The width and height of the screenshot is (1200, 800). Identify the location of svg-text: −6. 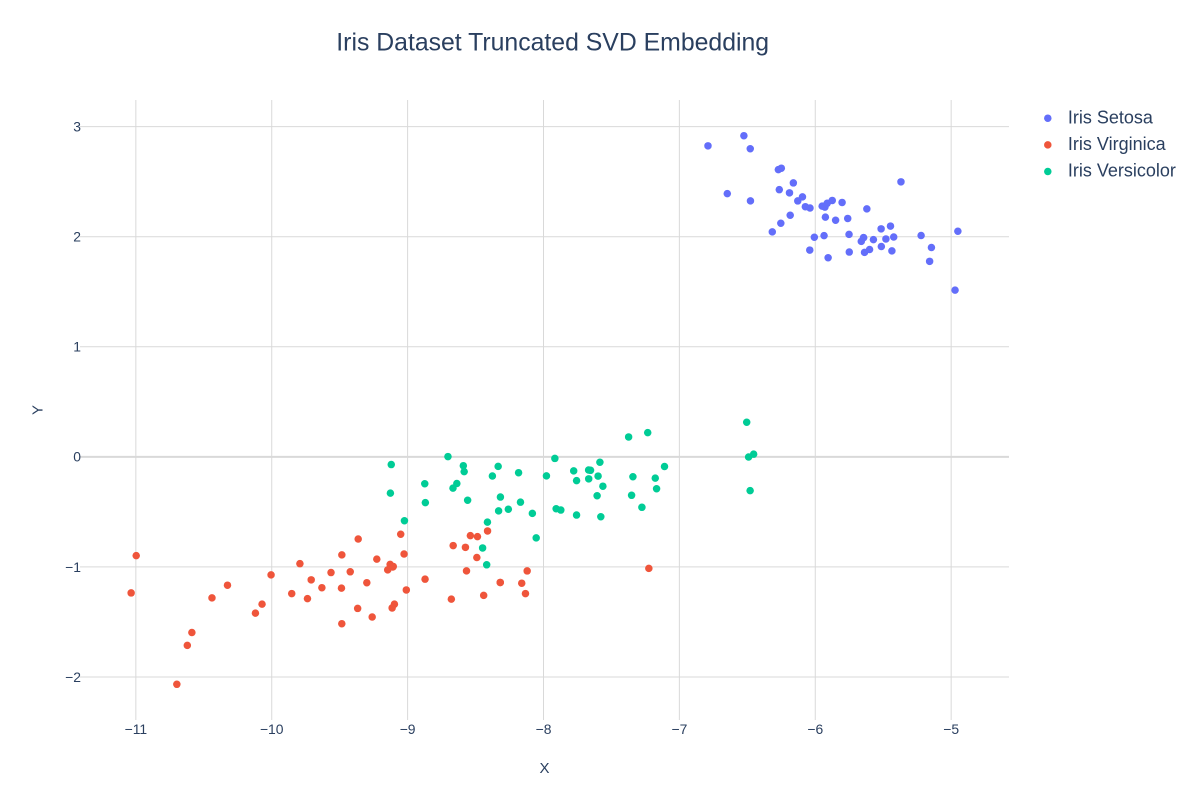
(815, 729).